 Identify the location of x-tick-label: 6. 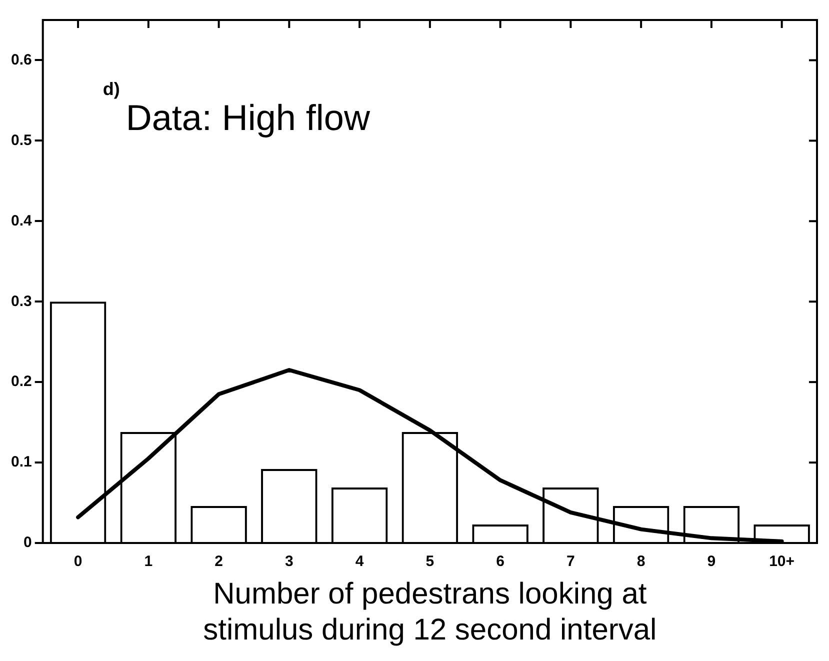
(500, 561).